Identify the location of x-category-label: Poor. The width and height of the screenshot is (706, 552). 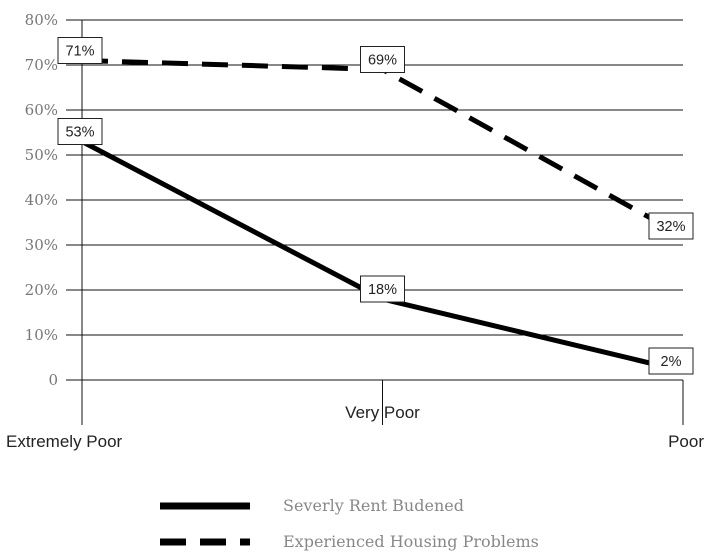
(686, 441).